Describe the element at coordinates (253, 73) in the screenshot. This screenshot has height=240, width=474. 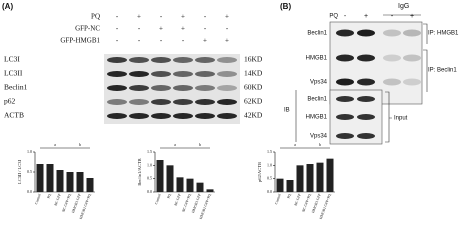
I see `size-label: 14KD` at that location.